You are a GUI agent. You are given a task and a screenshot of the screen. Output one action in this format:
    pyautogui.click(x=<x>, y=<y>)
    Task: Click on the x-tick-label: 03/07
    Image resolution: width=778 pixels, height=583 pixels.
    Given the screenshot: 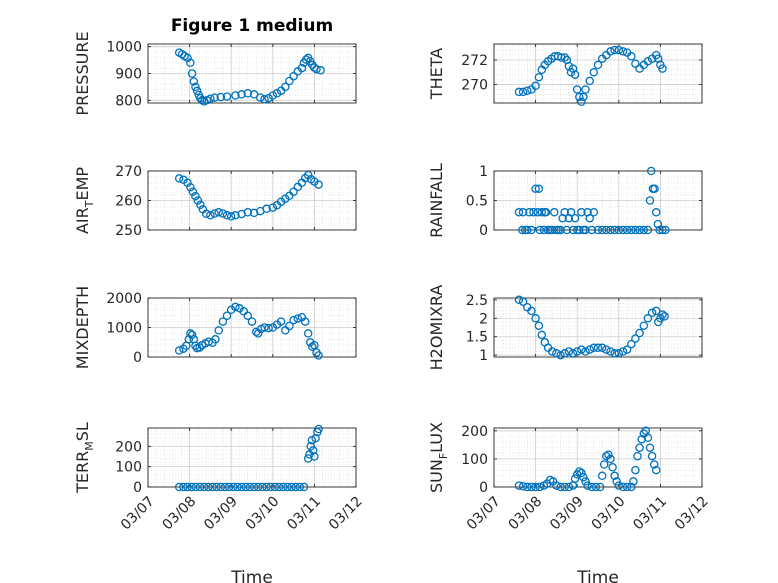 What is the action you would take?
    pyautogui.click(x=138, y=513)
    